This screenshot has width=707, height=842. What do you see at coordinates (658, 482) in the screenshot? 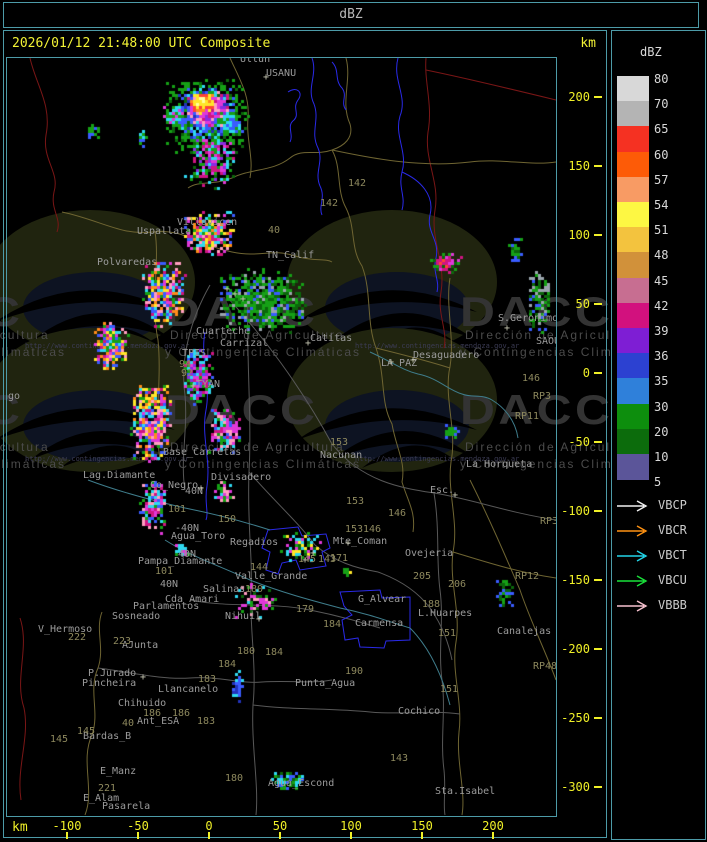
I see `scale-band-label: 5` at bounding box center [658, 482].